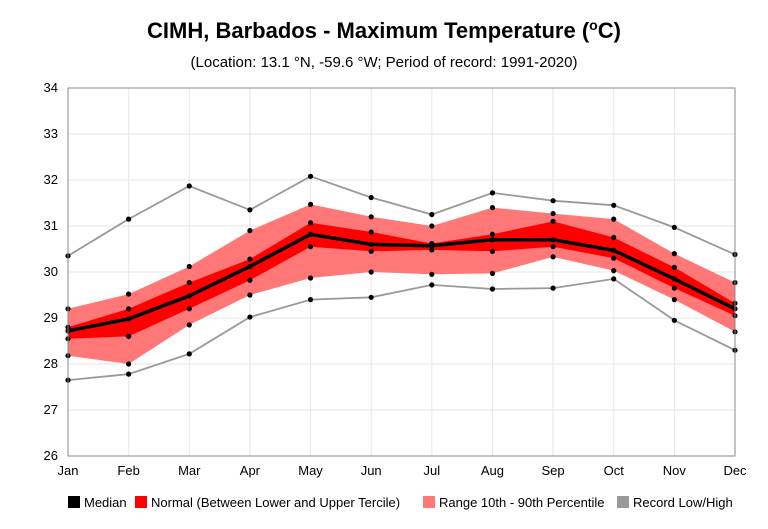 The width and height of the screenshot is (768, 529). What do you see at coordinates (614, 470) in the screenshot?
I see `x-tick-label-9: Oct` at bounding box center [614, 470].